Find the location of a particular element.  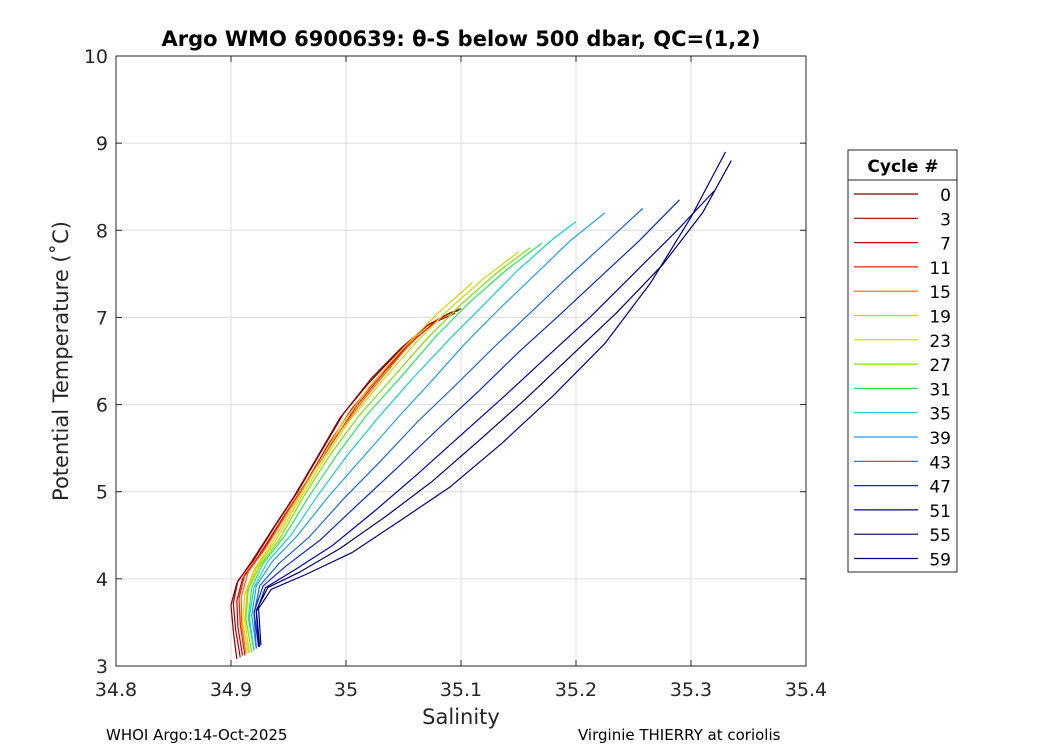

footer-source: WHOI Argo:14-Oct-2025 is located at coordinates (197, 735).